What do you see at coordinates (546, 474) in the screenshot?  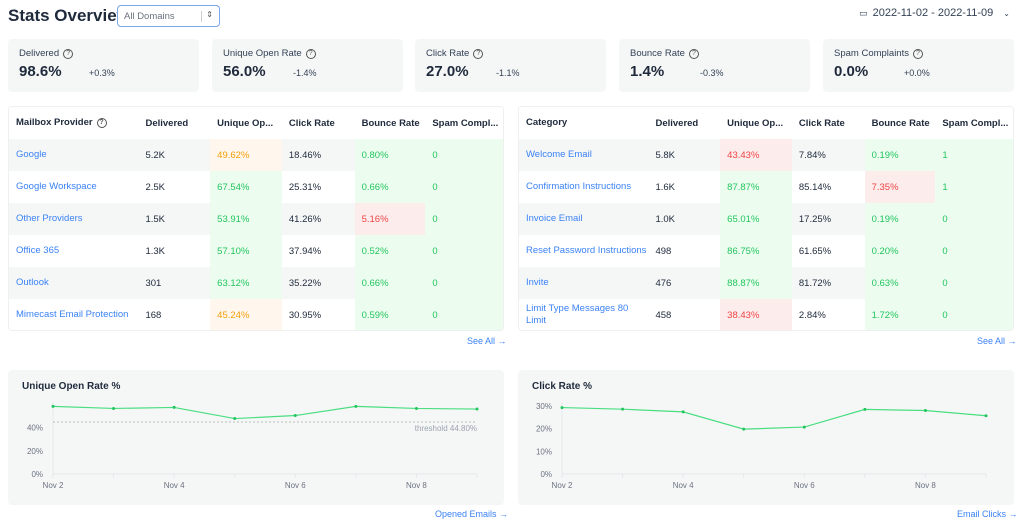 I see `y-tick-label: 0%` at bounding box center [546, 474].